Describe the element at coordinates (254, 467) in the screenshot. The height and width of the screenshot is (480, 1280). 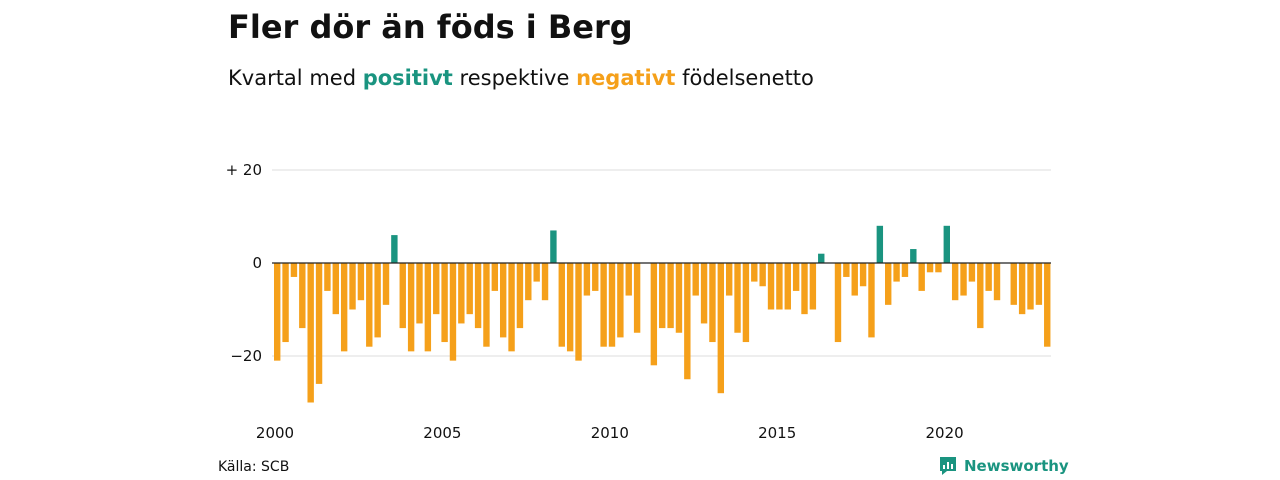
I see `source-note: Källa: SCB` at that location.